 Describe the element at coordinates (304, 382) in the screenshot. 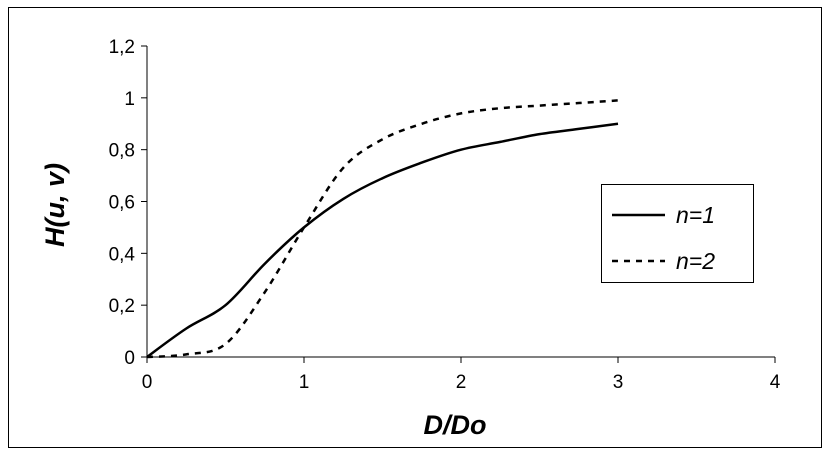

I see `x-tick-label: 1` at that location.